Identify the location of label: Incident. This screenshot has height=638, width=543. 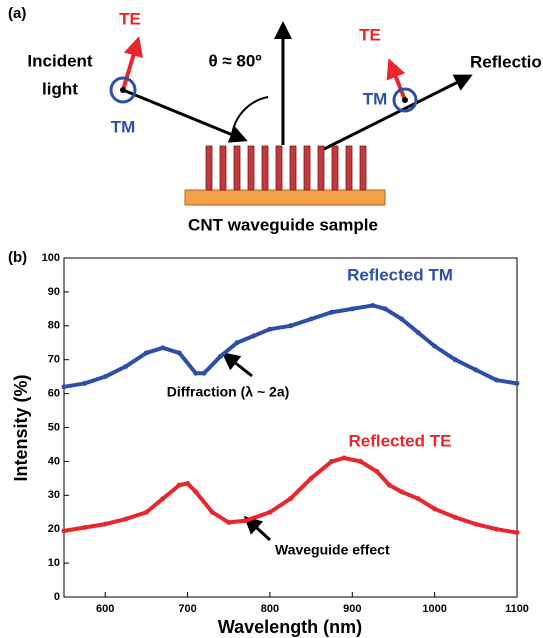
(60, 60).